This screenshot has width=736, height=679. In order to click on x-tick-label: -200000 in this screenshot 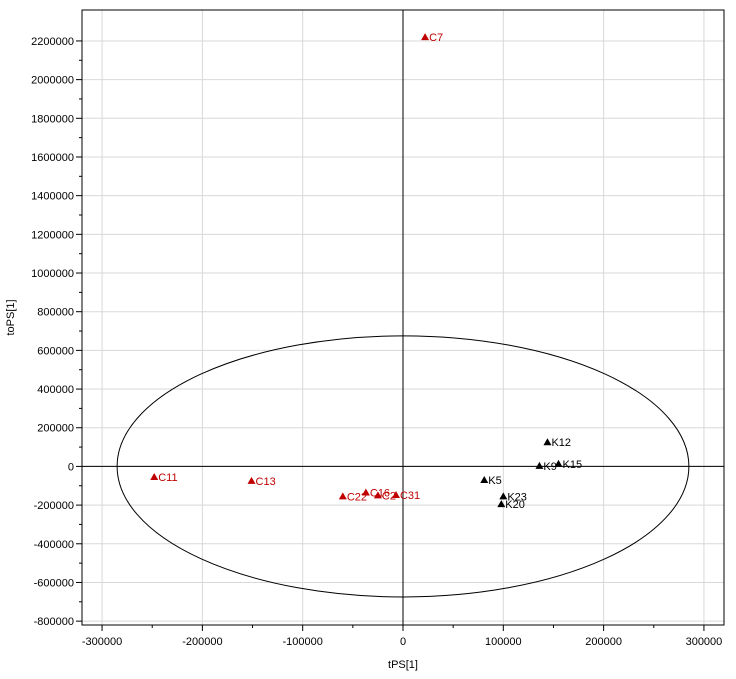, I will do `click(202, 642)`.